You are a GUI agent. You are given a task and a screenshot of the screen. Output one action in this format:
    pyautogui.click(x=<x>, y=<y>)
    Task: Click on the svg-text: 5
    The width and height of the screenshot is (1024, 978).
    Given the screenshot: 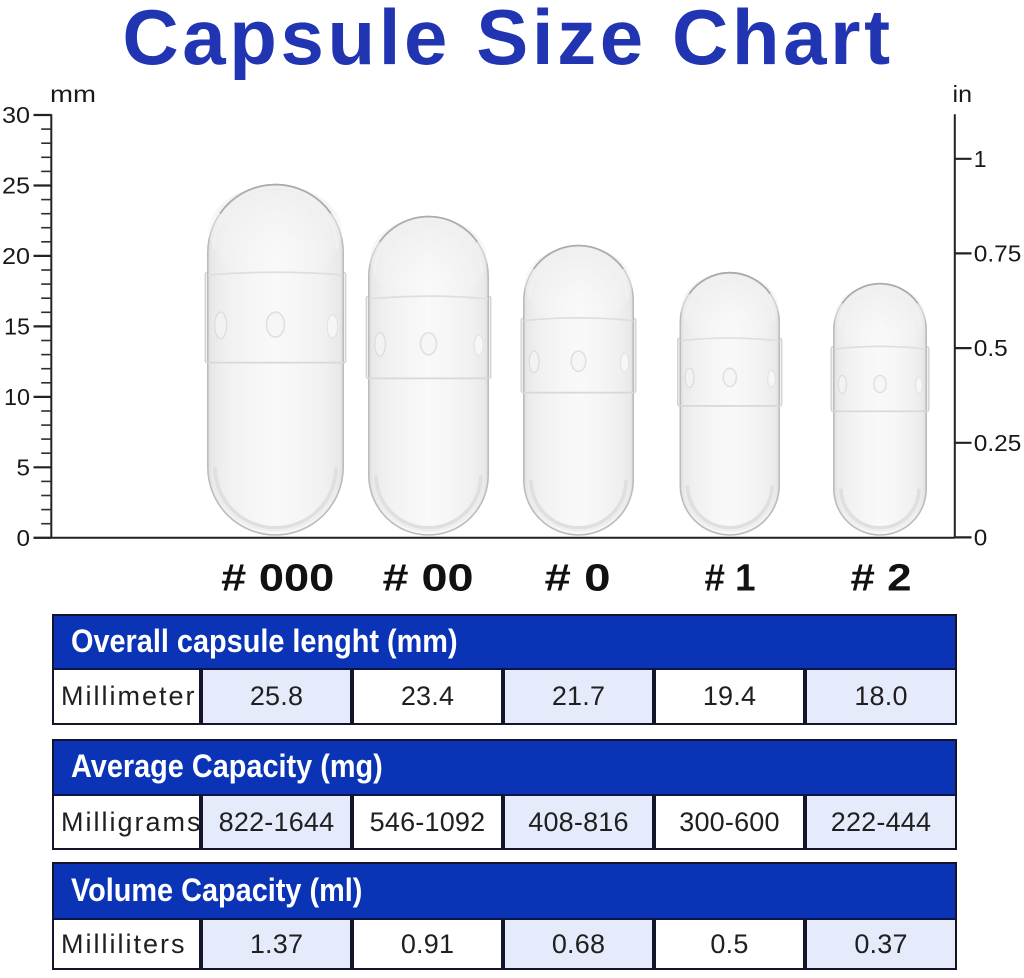 What is the action you would take?
    pyautogui.click(x=24, y=467)
    